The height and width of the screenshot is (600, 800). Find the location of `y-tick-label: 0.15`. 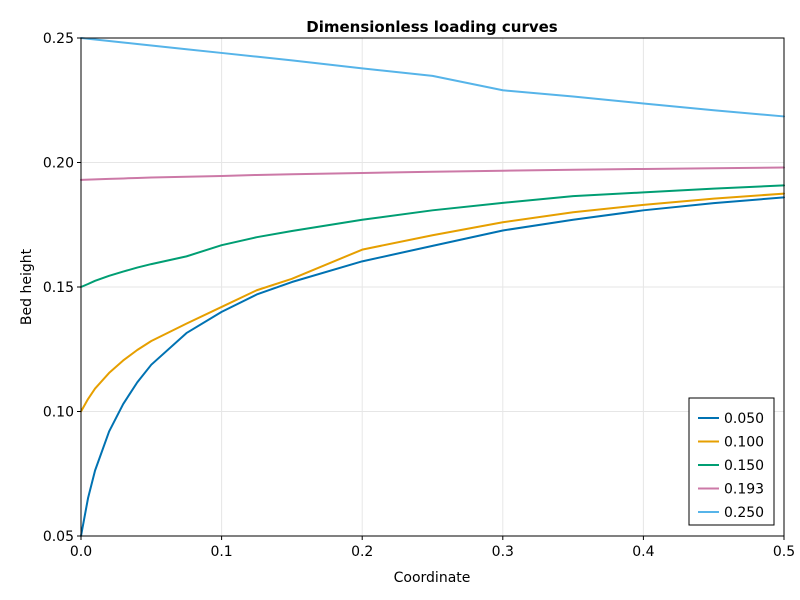

y-tick-label: 0.15 is located at coordinates (58, 288).